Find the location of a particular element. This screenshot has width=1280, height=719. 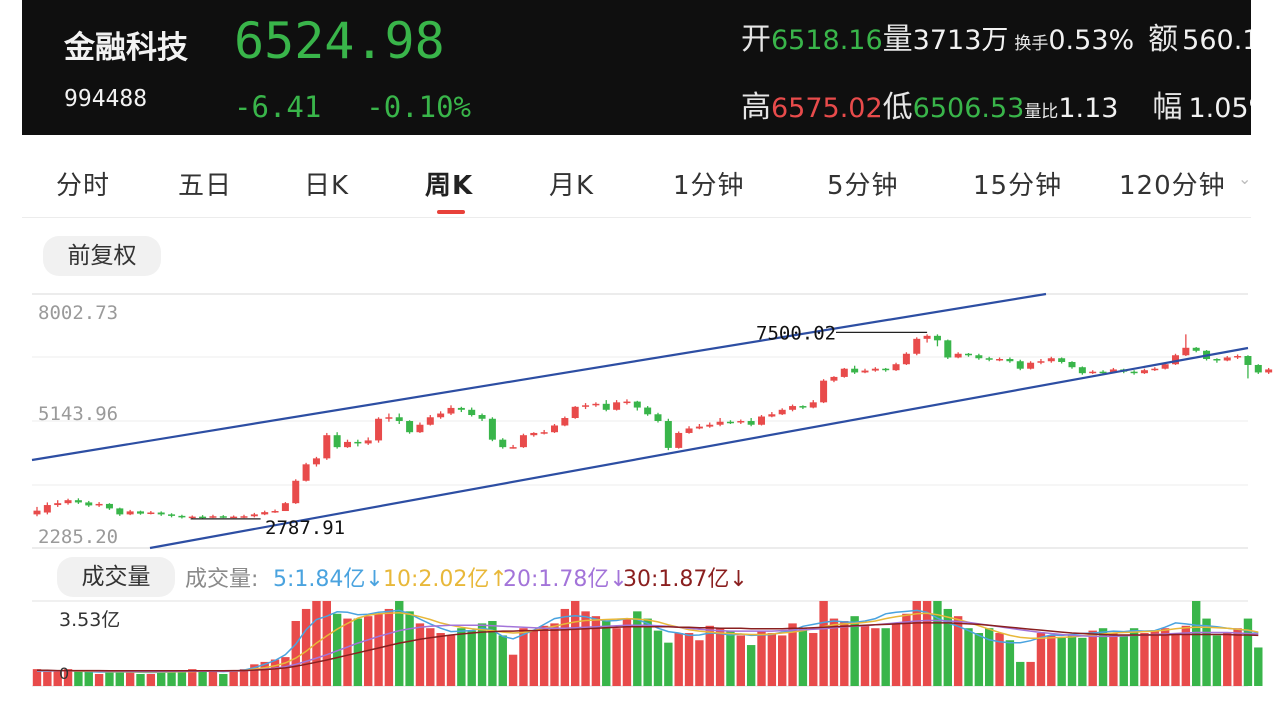

adjust-button: 前复权 is located at coordinates (102, 256).